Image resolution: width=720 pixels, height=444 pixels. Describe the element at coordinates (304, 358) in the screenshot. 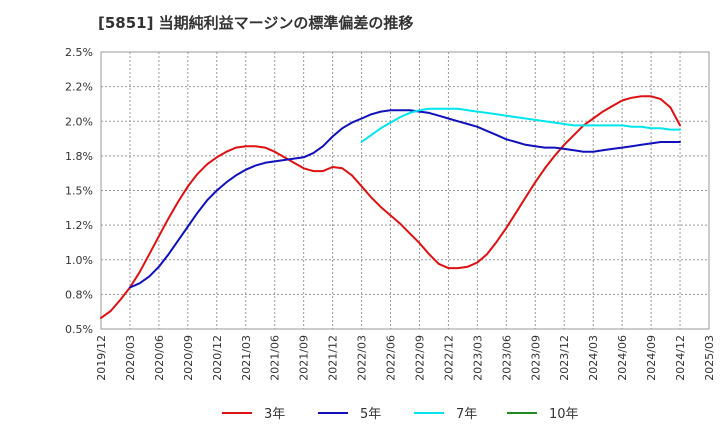

I see `x-tick-label: 2021/09` at that location.